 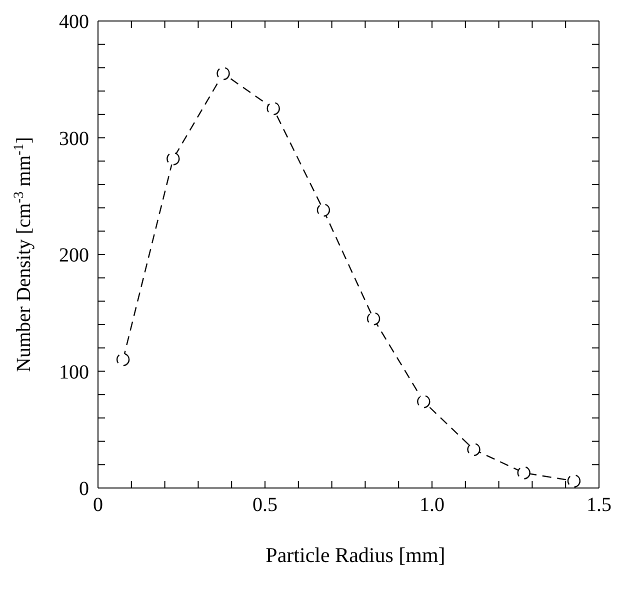 What do you see at coordinates (265, 505) in the screenshot?
I see `x-tick-label: 0.5` at bounding box center [265, 505].